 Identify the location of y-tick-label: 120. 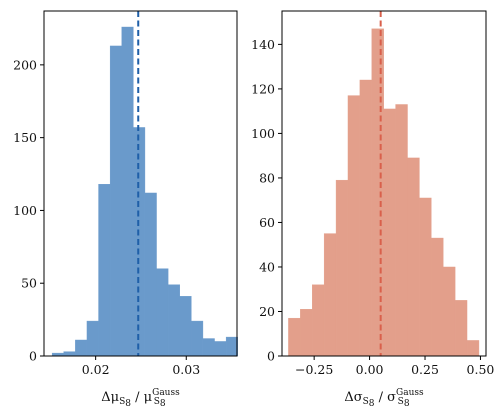
(263, 88).